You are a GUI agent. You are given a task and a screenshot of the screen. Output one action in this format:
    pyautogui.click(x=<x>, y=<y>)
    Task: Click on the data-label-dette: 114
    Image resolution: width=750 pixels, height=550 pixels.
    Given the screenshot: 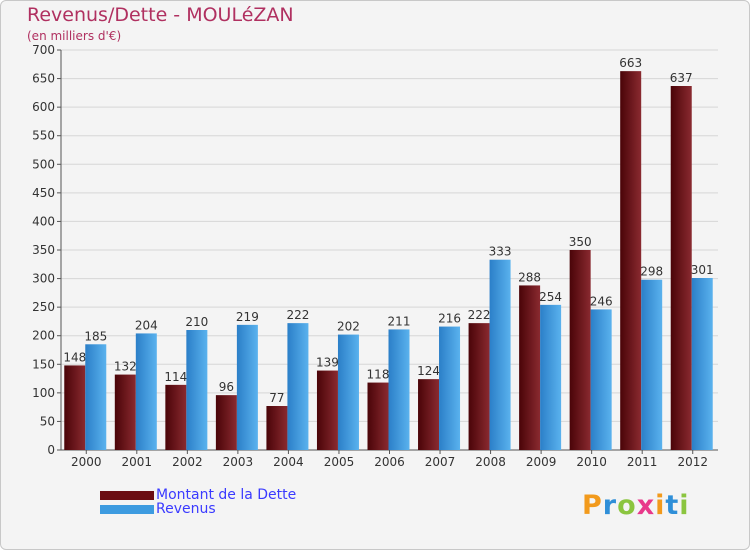 What is the action you would take?
    pyautogui.click(x=175, y=377)
    